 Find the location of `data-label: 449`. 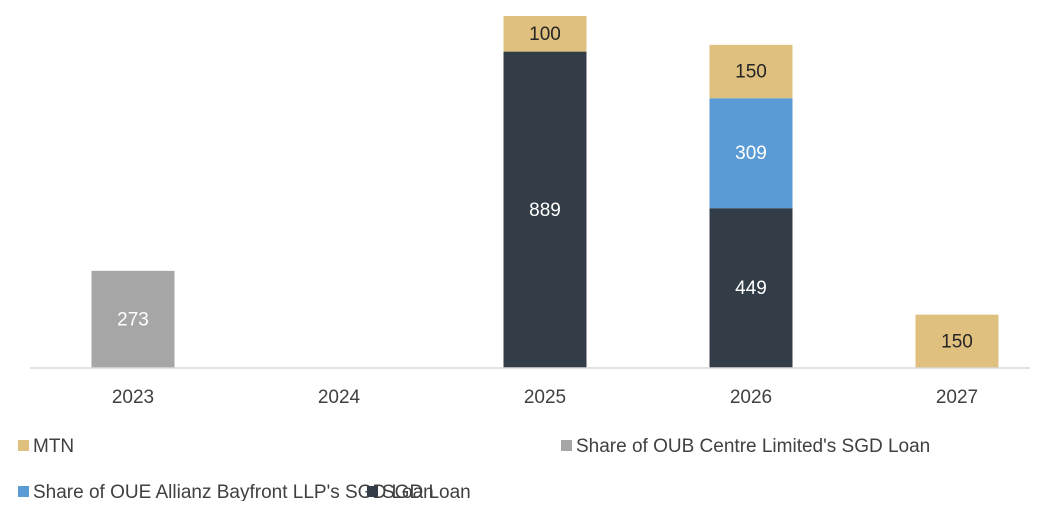

data-label: 449 is located at coordinates (751, 288).